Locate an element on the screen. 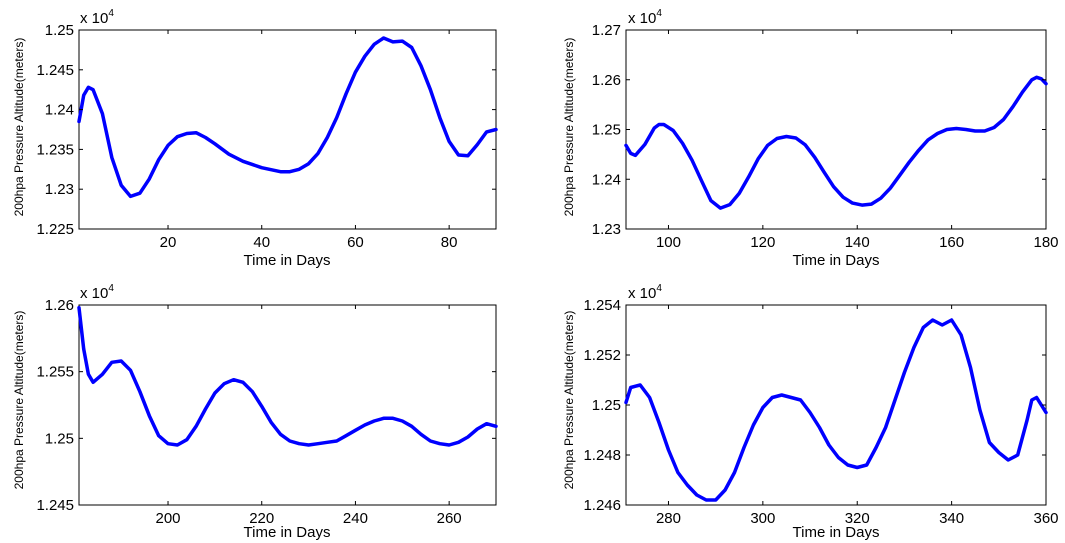  x-tick-label: 280 is located at coordinates (668, 518).